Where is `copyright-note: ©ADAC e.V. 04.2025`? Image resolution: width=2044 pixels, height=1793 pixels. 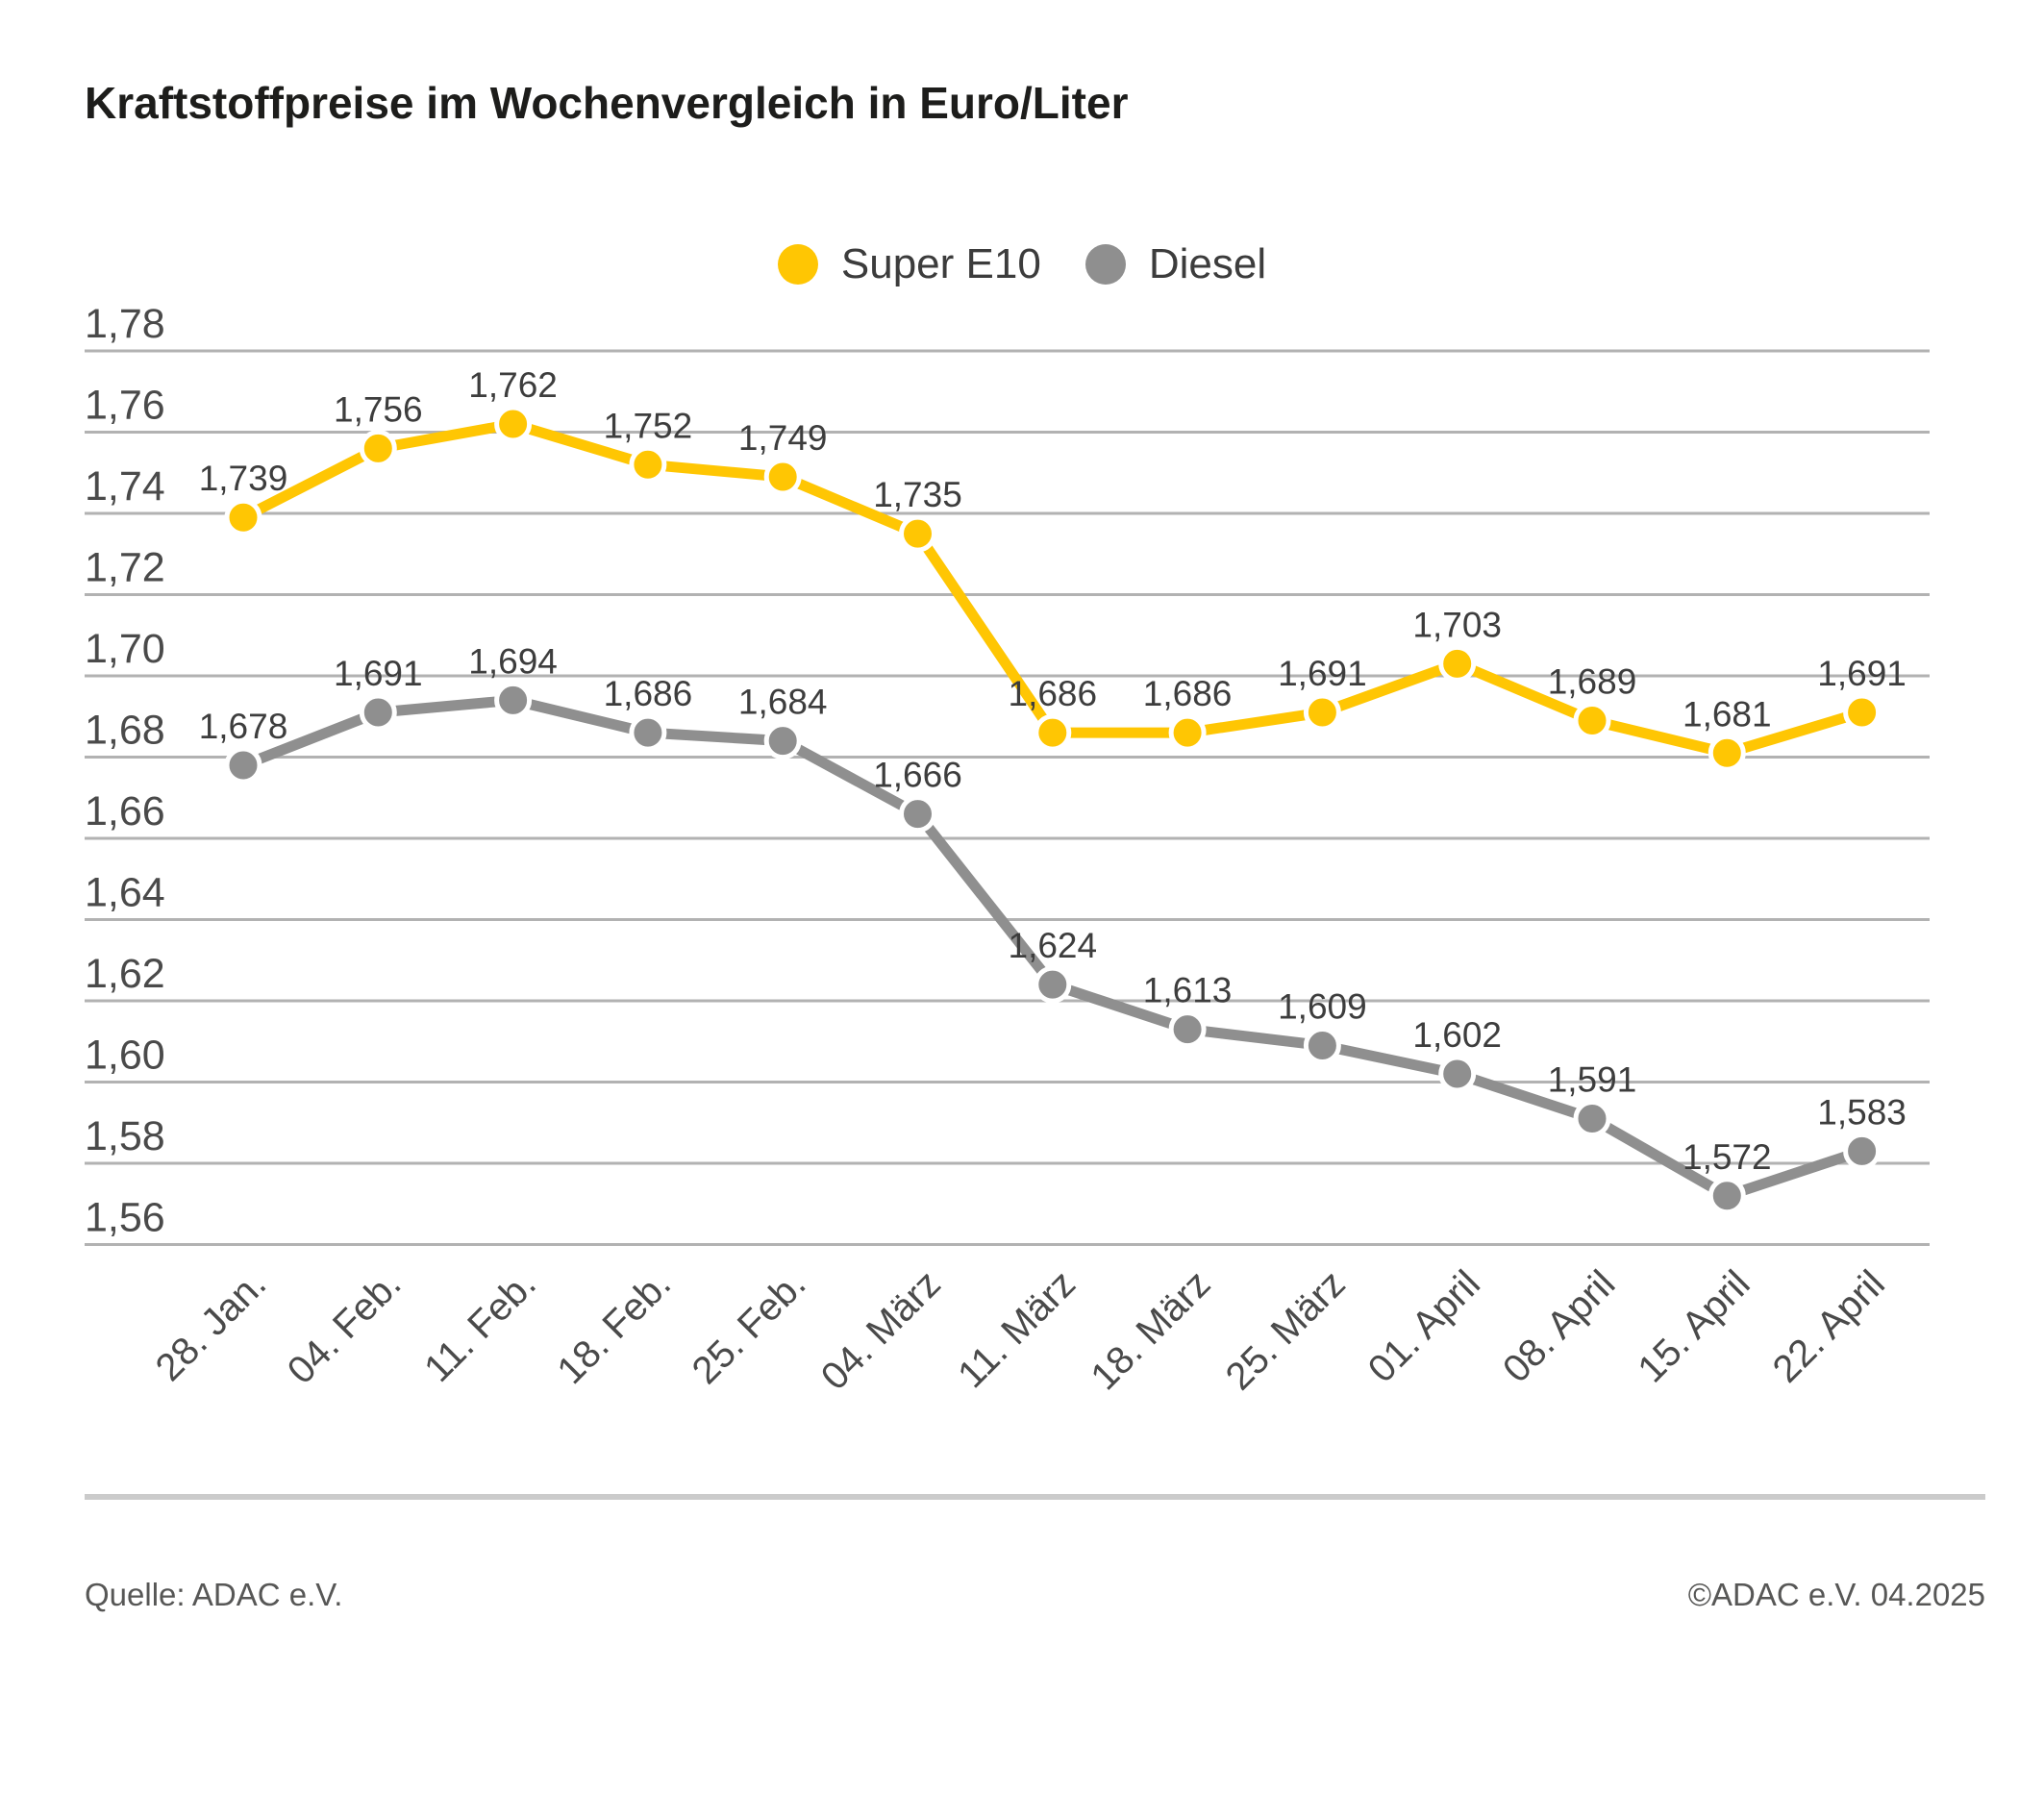 copyright-note: ©ADAC e.V. 04.2025 is located at coordinates (1836, 1594).